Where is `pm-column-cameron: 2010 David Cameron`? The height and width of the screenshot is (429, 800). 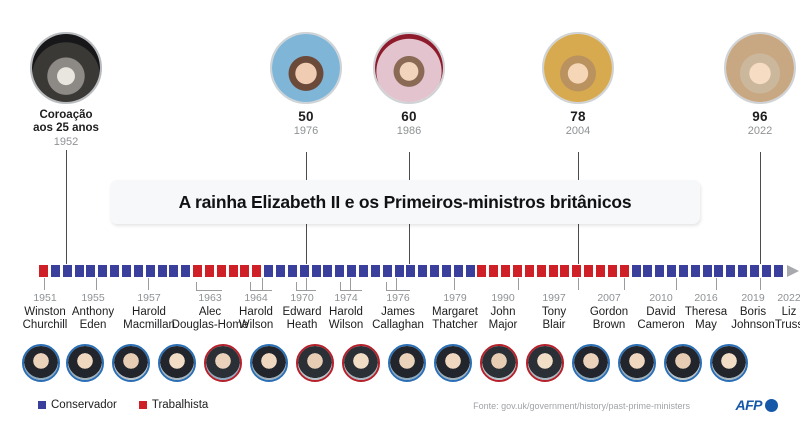 pm-column-cameron: 2010 David Cameron is located at coordinates (661, 311).